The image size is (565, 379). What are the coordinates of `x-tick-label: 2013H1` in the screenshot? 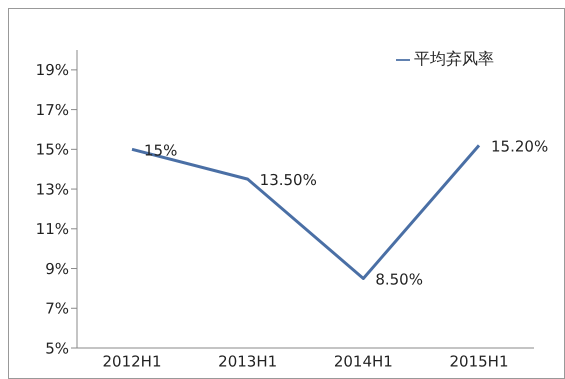 It's located at (248, 361).